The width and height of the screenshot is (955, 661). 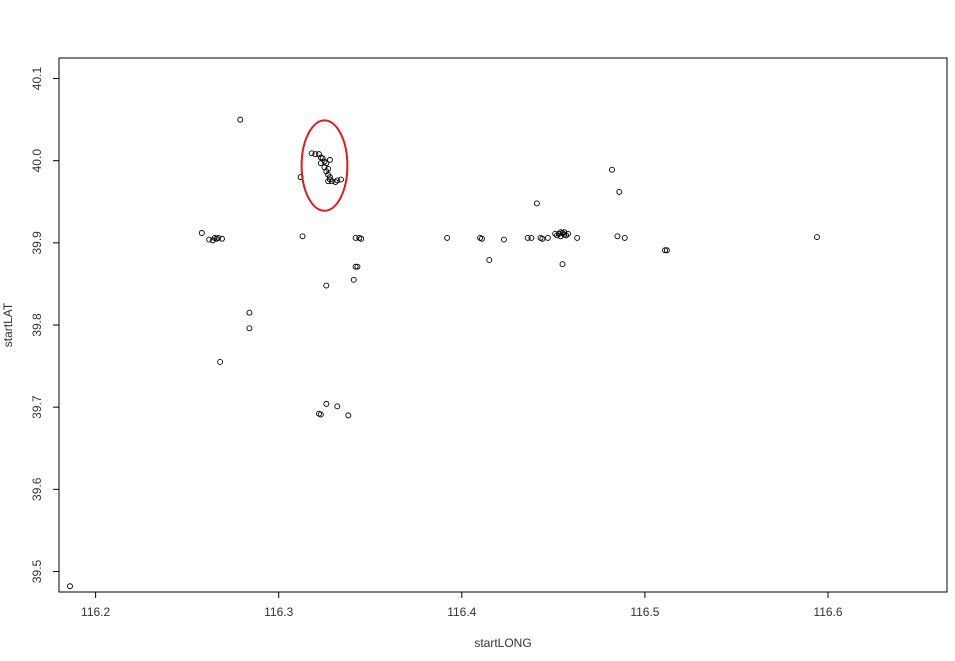 I want to click on highlight-layer, so click(x=324, y=165).